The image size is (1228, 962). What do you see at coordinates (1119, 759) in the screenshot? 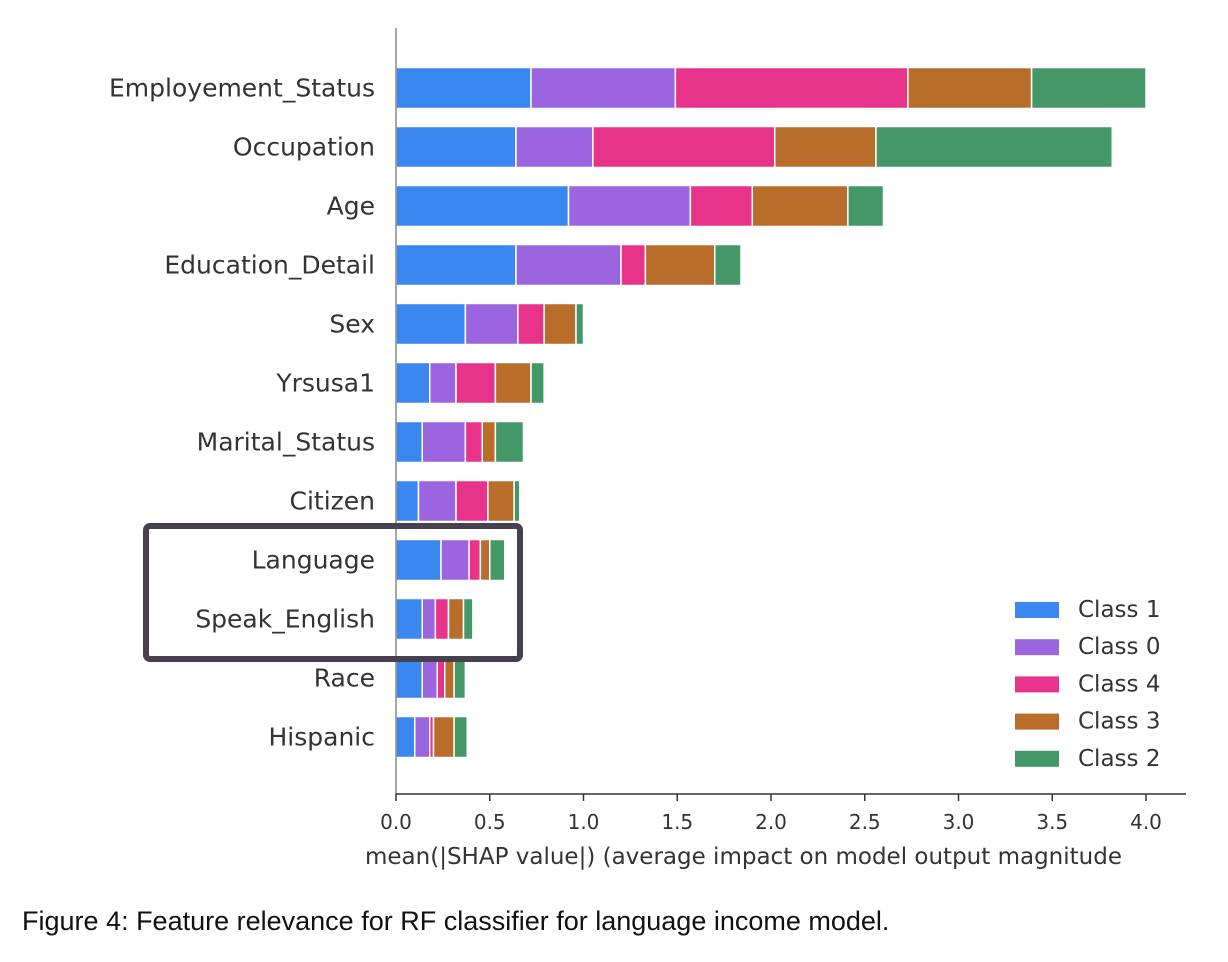
I see `legend-label-class-2: Class 2` at bounding box center [1119, 759].